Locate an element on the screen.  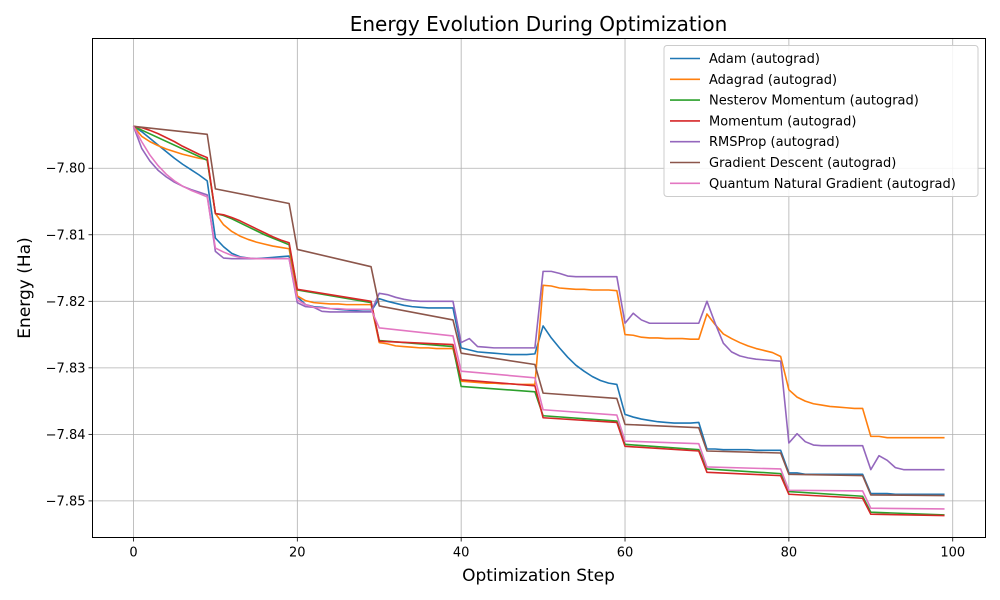
chart-title: Energy Evolution During Optimization is located at coordinates (539, 24).